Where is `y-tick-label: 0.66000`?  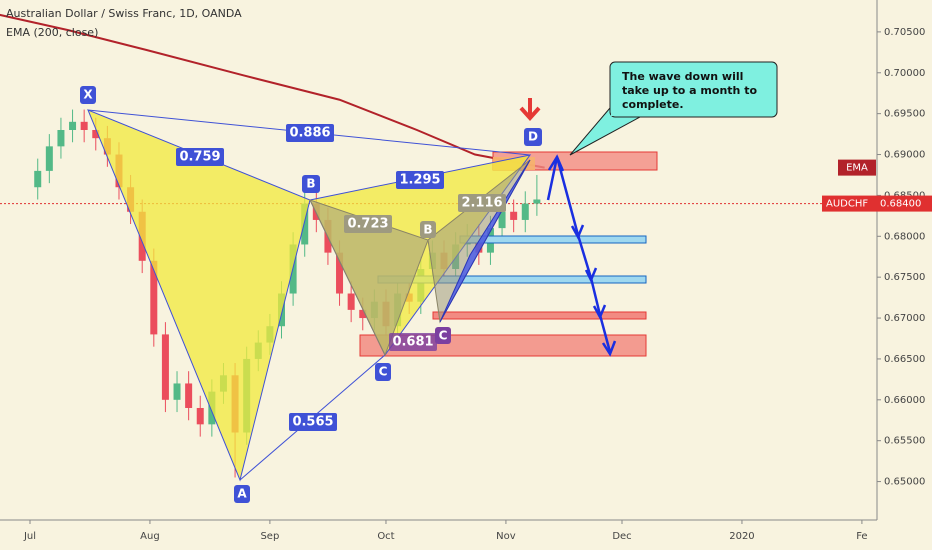
y-tick-label: 0.66000 is located at coordinates (904, 400).